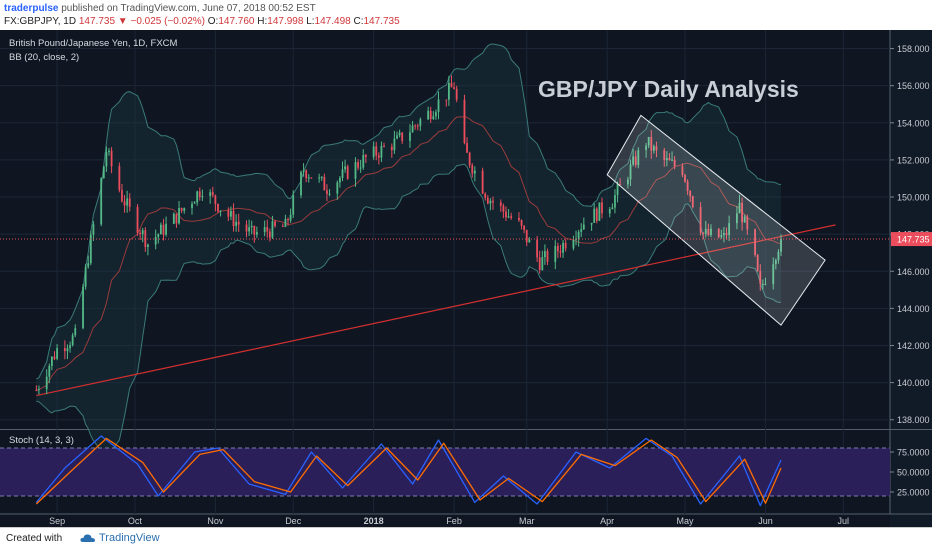 This screenshot has width=932, height=551. What do you see at coordinates (332, 21) in the screenshot?
I see `ohlc-low-value: 147.498` at bounding box center [332, 21].